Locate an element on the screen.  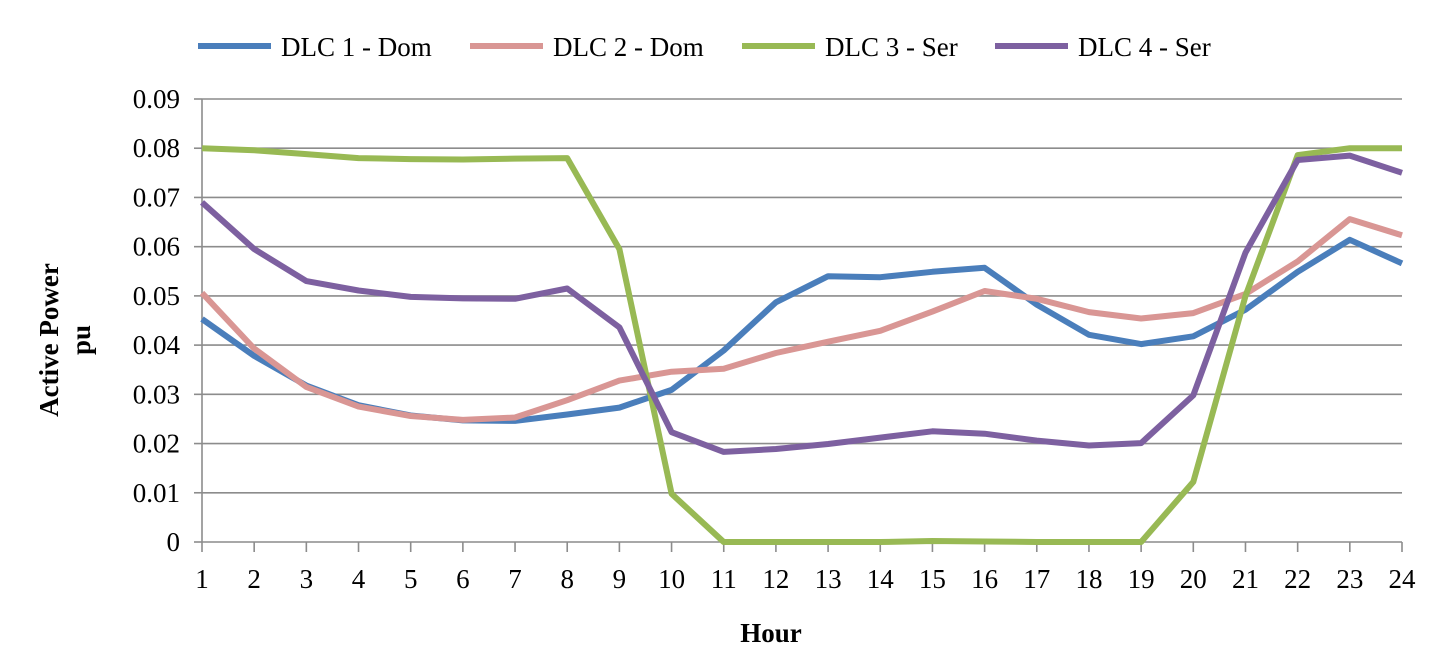
x-tick-label: 9 is located at coordinates (620, 579).